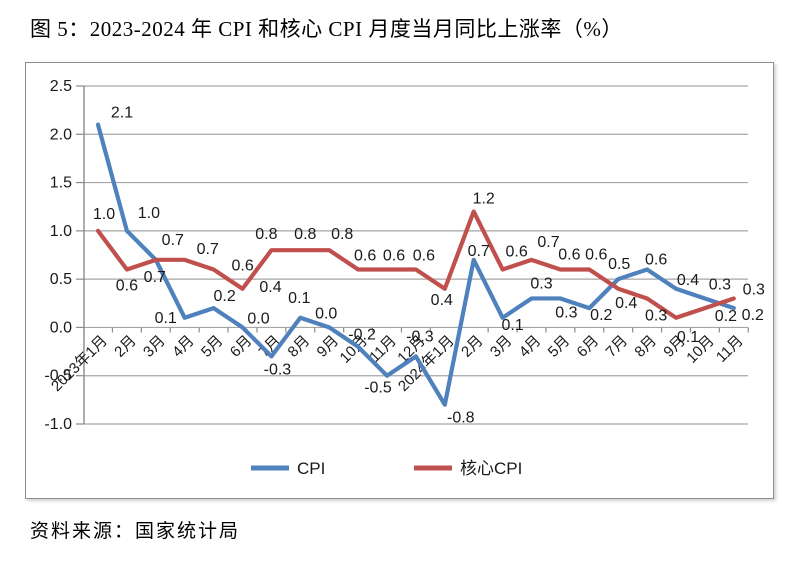 This screenshot has width=800, height=568. Describe the element at coordinates (326, 29) in the screenshot. I see `figure-title: 图 5：2023-2024 年 CPI 和核心 CPI 月度当月同比上涨率（%）` at that location.